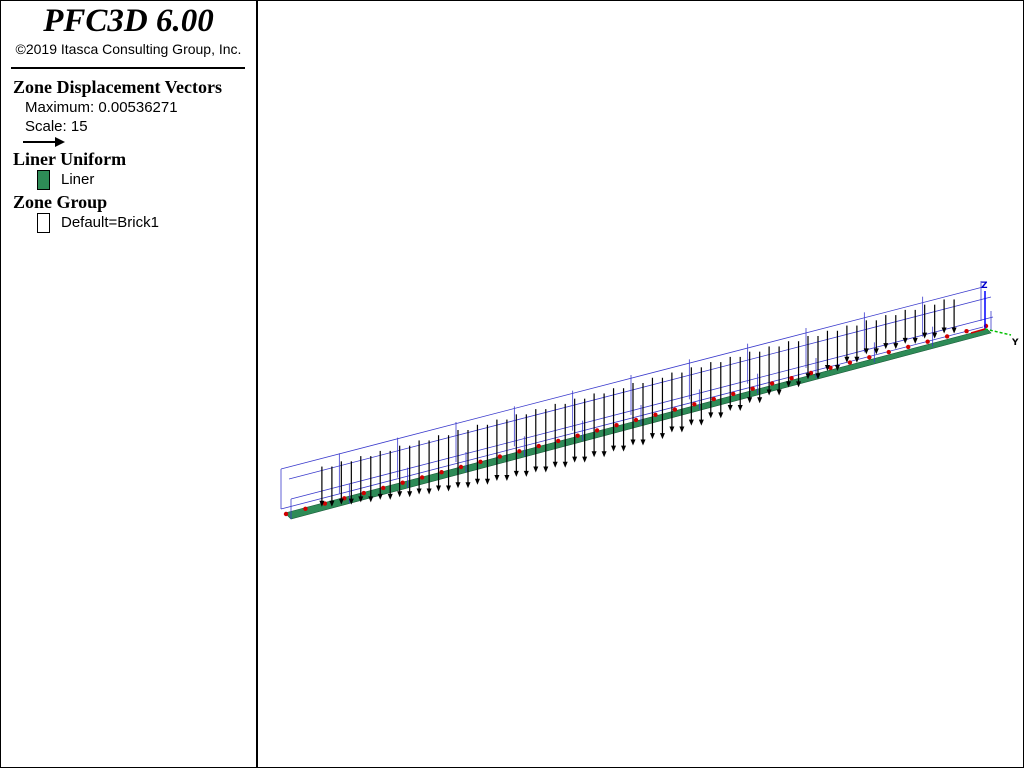 The height and width of the screenshot is (768, 1024). What do you see at coordinates (984, 286) in the screenshot?
I see `axis-label: Z` at bounding box center [984, 286].